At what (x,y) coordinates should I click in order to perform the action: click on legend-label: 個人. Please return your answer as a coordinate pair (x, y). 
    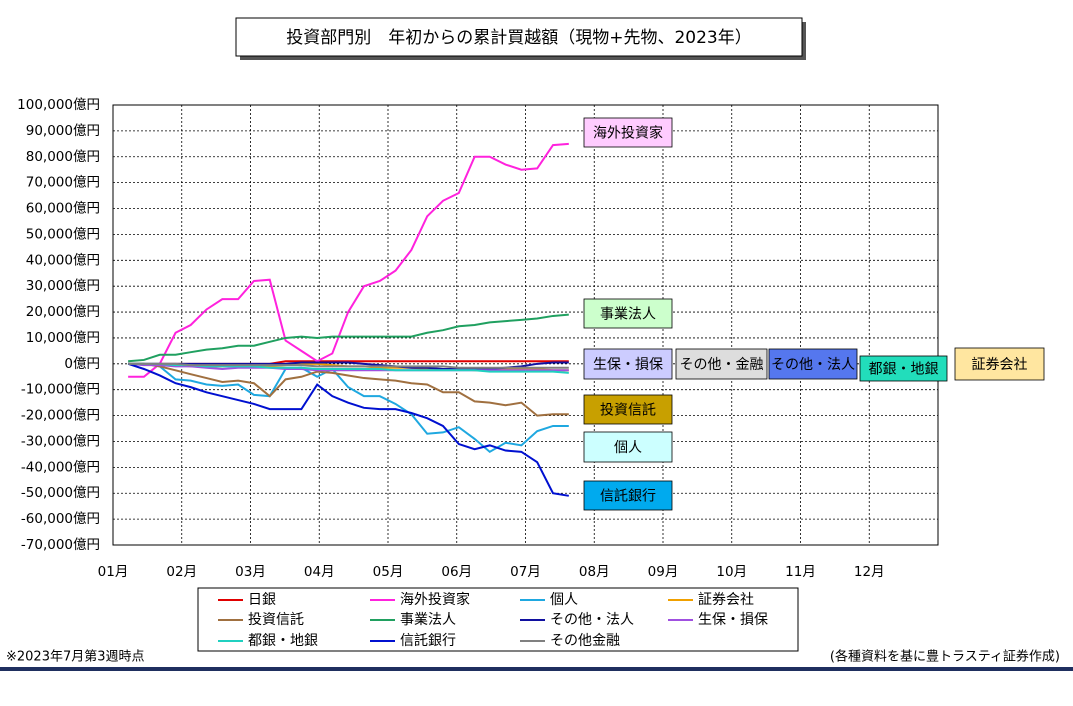
    Looking at the image, I should click on (564, 600).